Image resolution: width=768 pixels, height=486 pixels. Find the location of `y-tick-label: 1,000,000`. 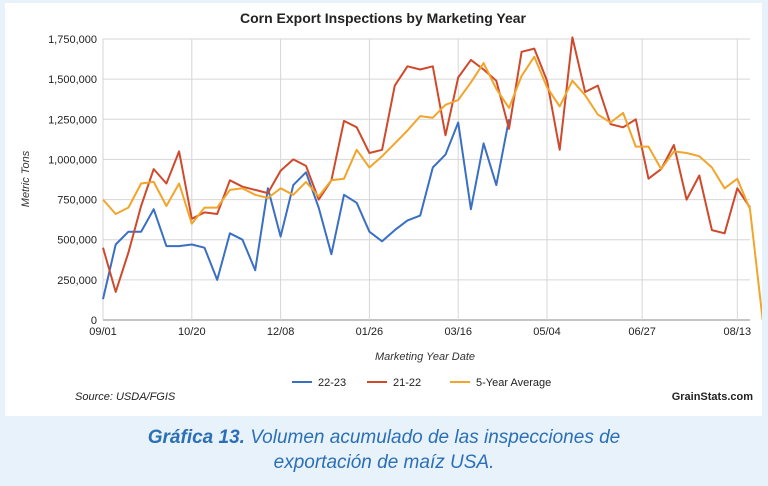

y-tick-label: 1,000,000 is located at coordinates (72, 160).